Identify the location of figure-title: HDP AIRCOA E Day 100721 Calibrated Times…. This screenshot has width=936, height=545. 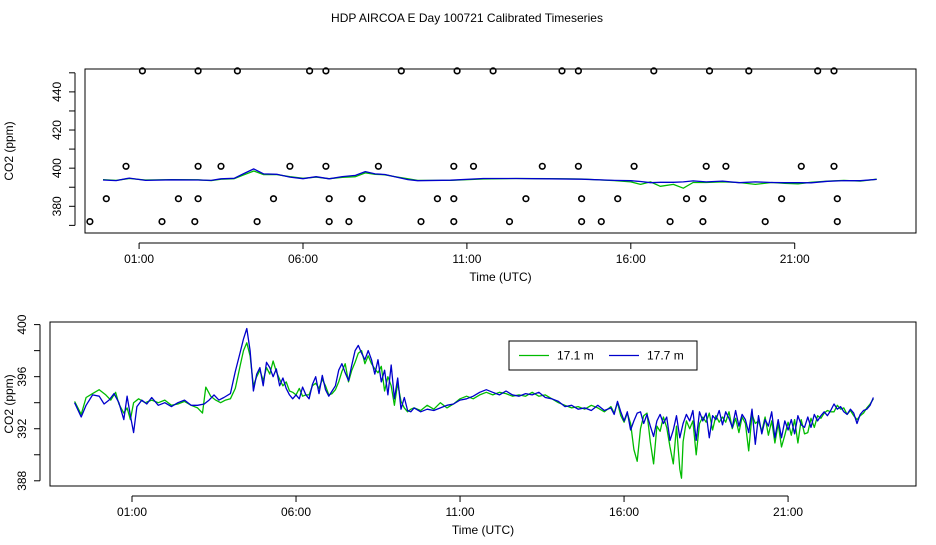
(467, 18).